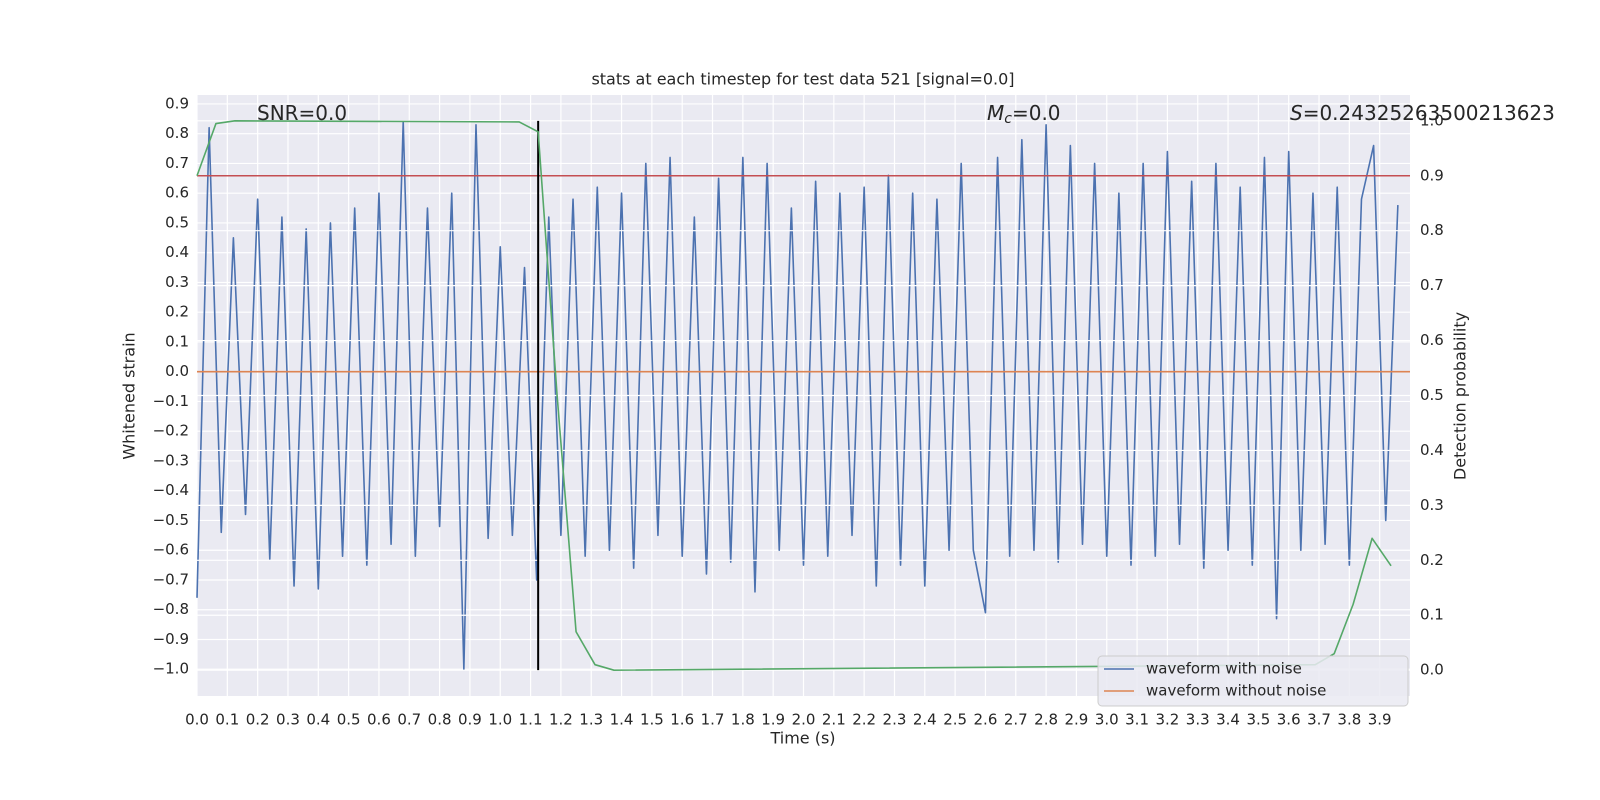 The image size is (1600, 800). Describe the element at coordinates (531, 720) in the screenshot. I see `x-tick-label: 1.1` at that location.